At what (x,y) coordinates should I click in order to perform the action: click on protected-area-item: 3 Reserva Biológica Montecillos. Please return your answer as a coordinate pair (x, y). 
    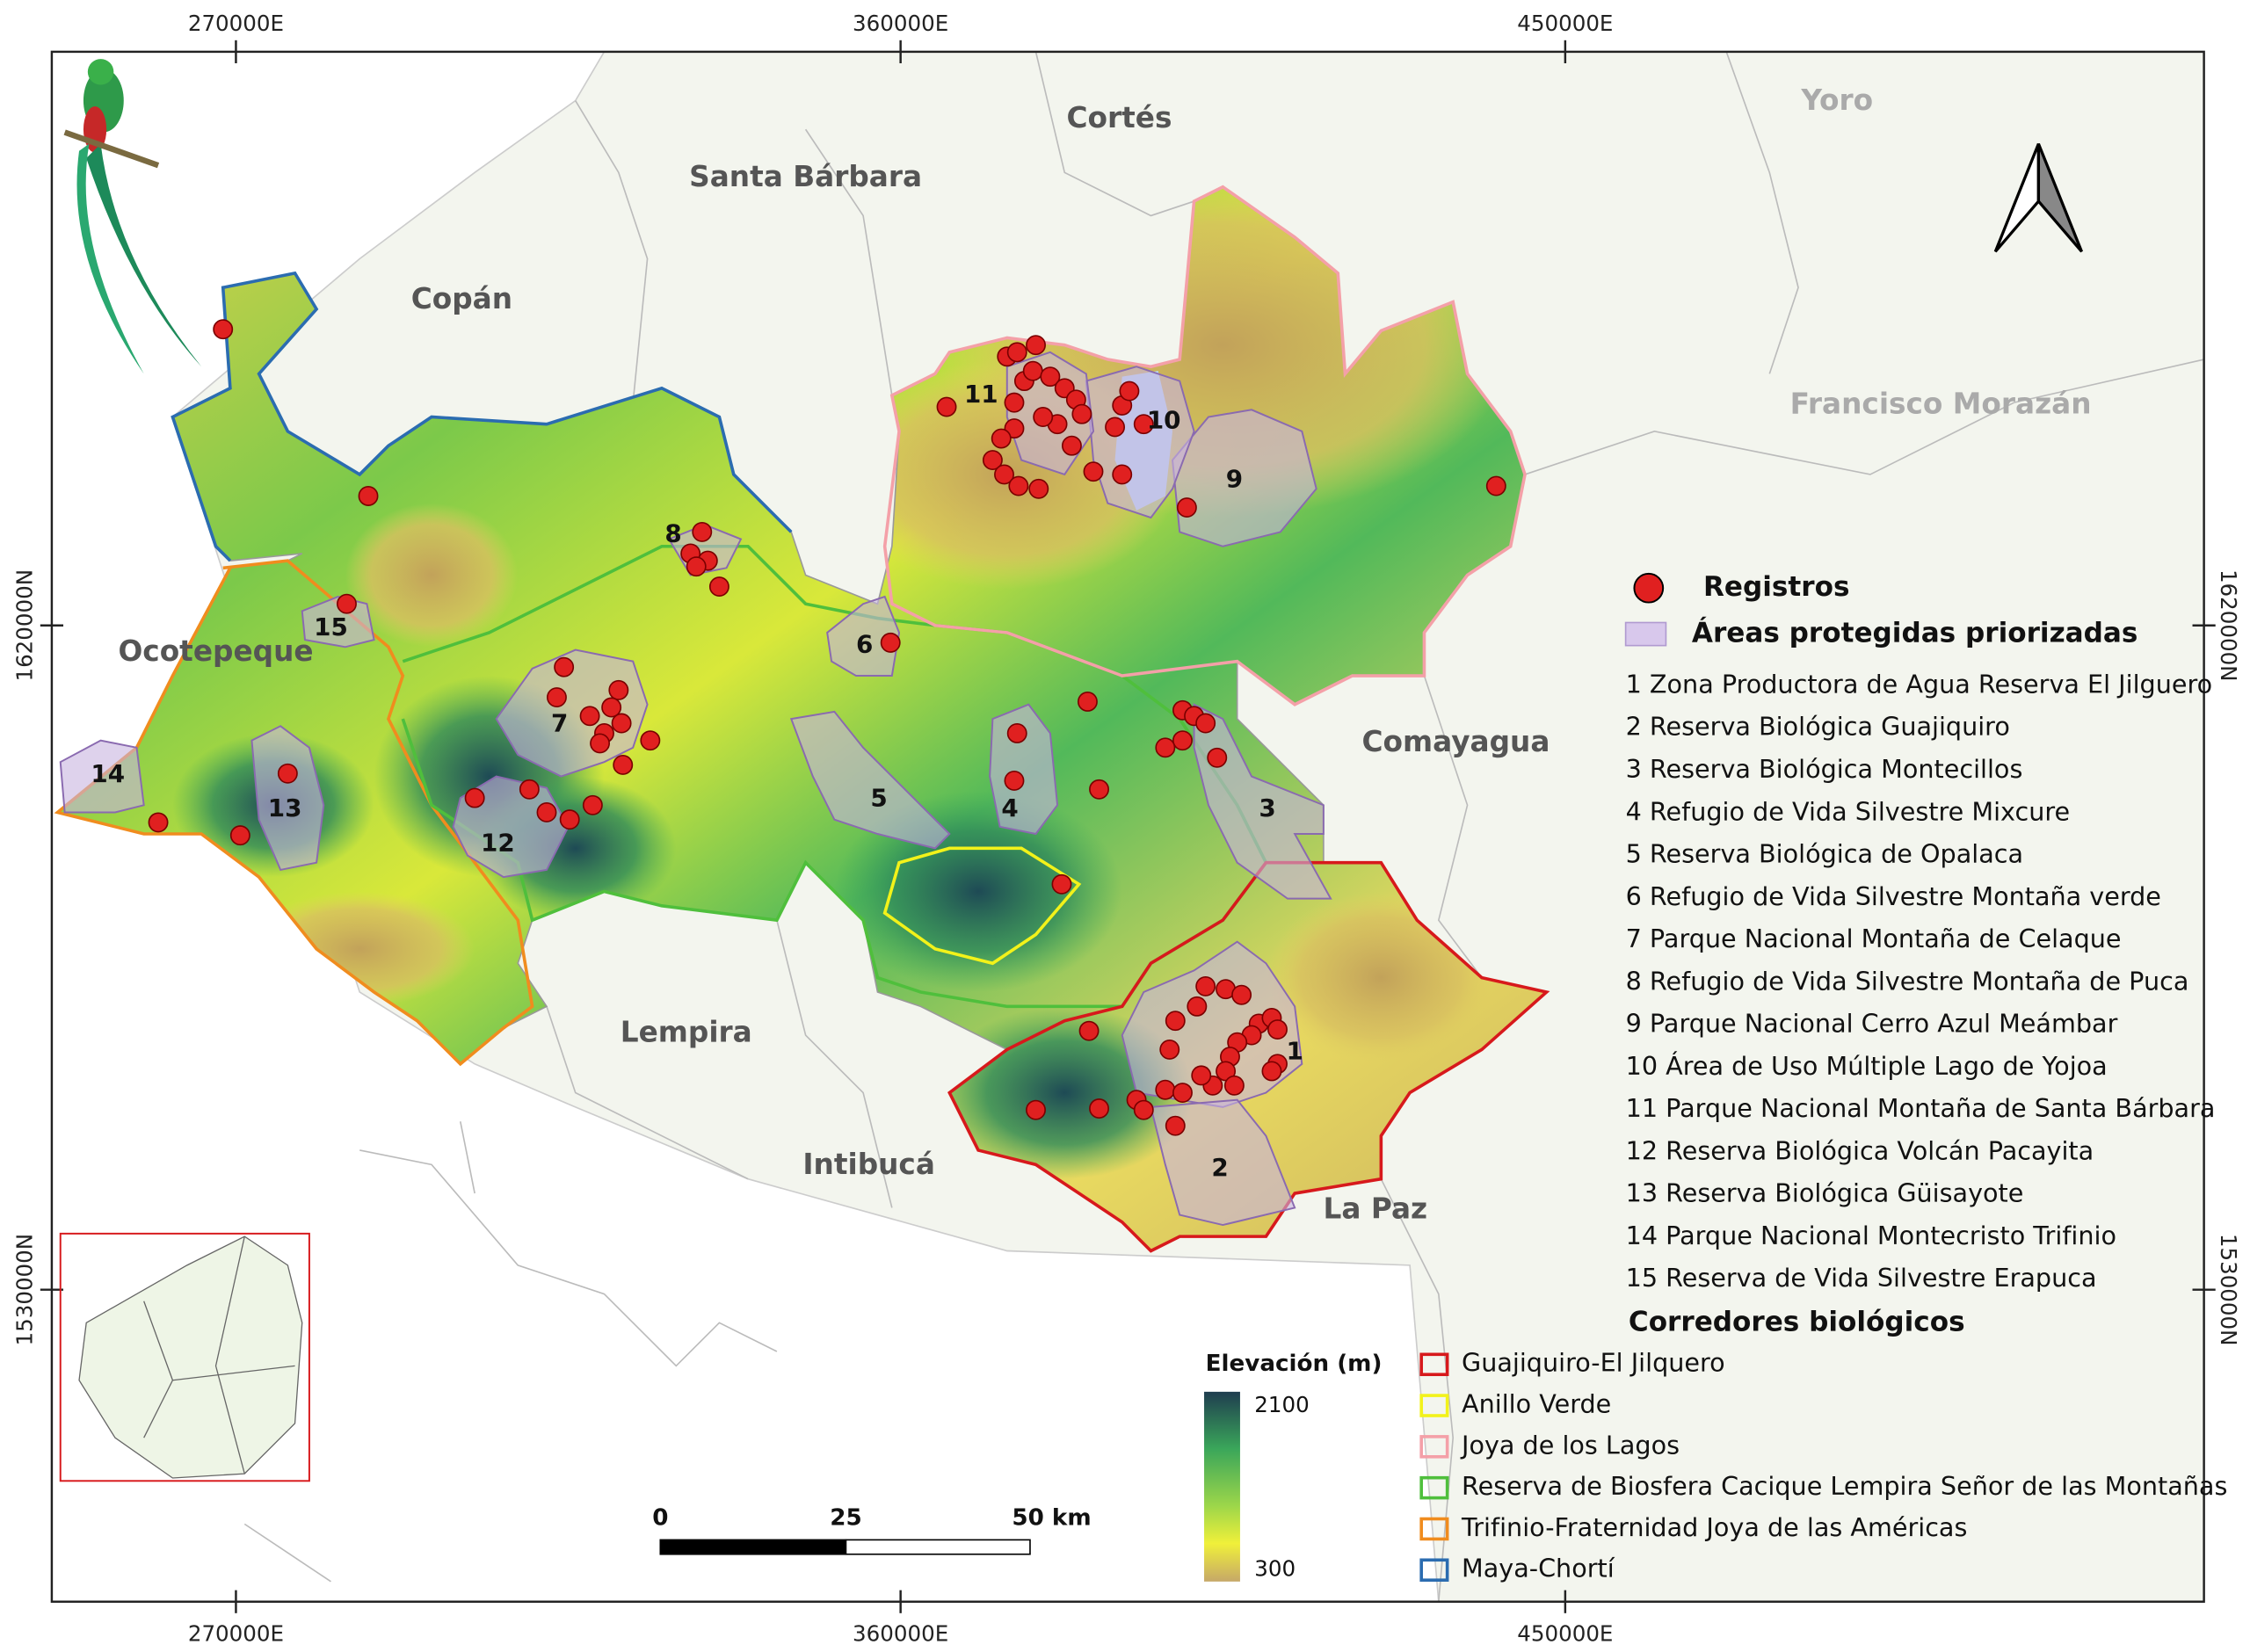
    Looking at the image, I should click on (1824, 769).